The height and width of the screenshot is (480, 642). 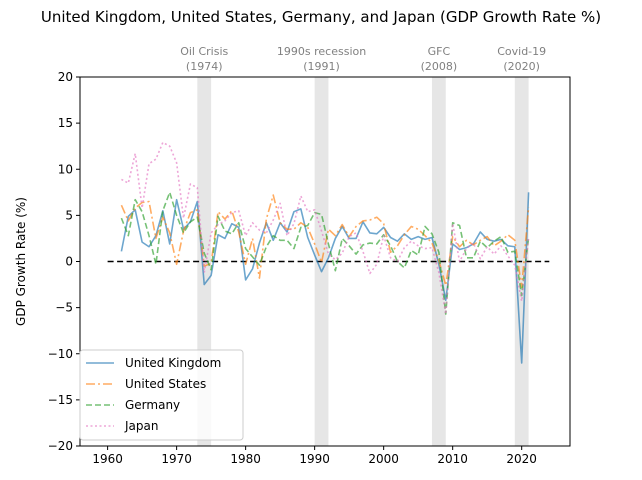 I want to click on legend-entry: United States, so click(x=165, y=384).